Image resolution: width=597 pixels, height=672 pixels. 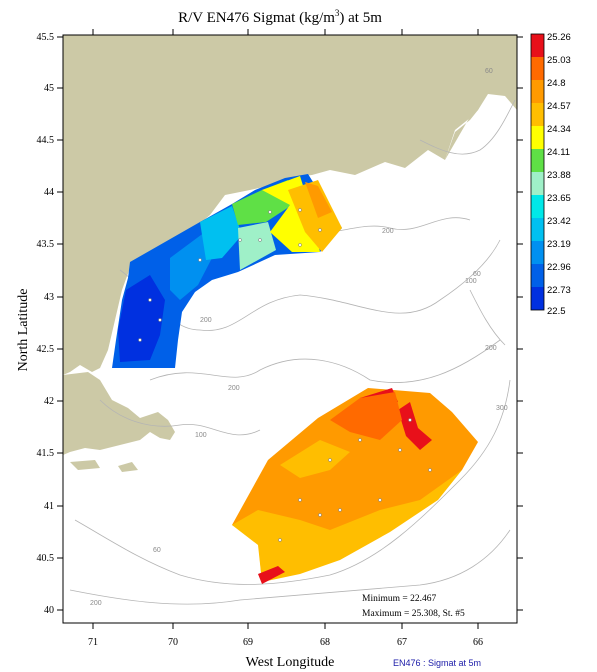 I want to click on colorbar-label: 25.03, so click(x=559, y=60).